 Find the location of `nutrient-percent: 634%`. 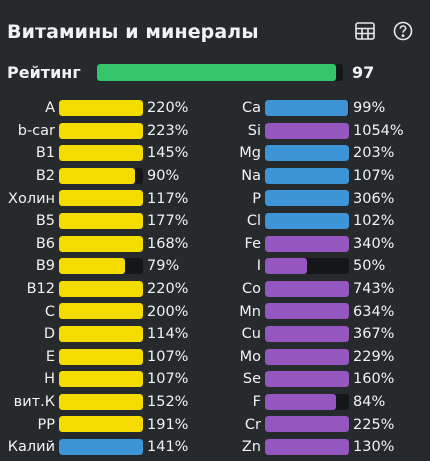

nutrient-percent: 634% is located at coordinates (374, 311).